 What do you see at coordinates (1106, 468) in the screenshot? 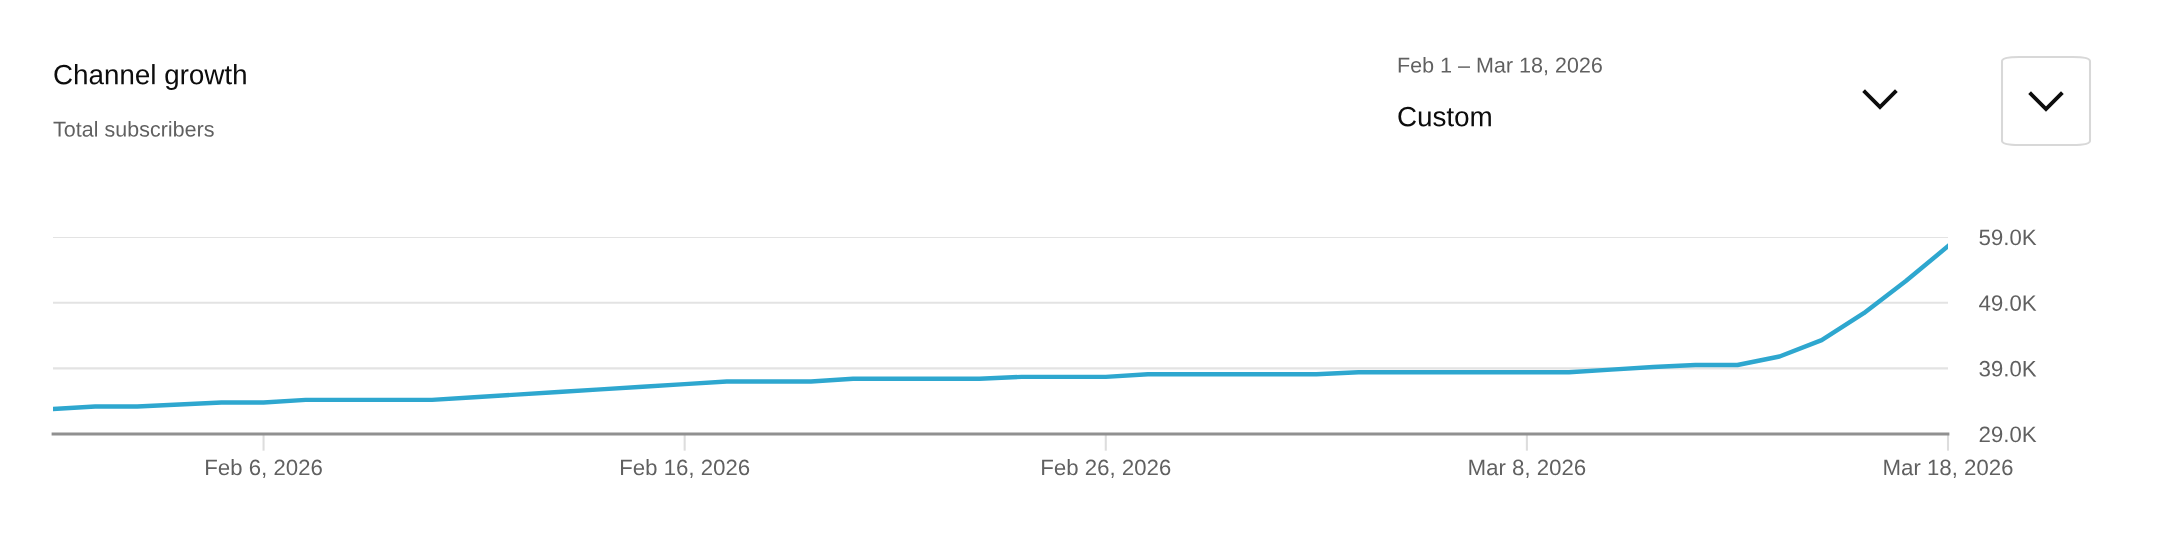
I see `x-tick-label: Feb 26, 2026` at bounding box center [1106, 468].